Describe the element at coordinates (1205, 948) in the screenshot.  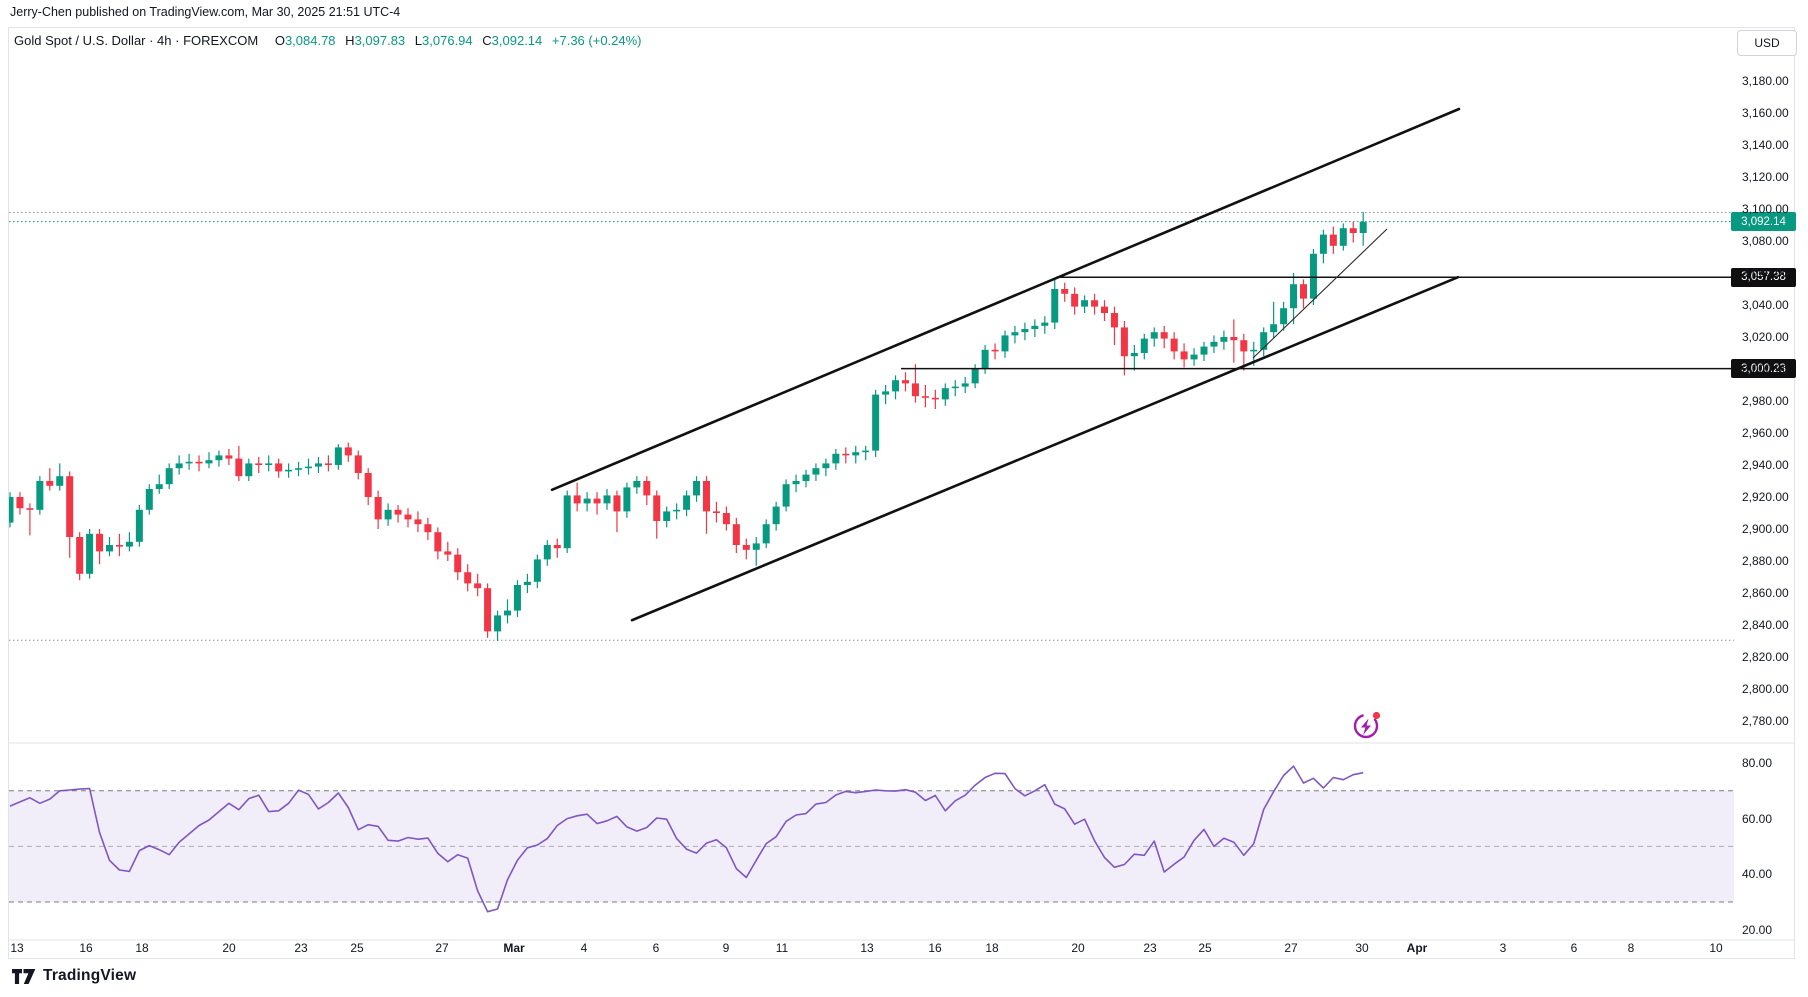
I see `time-tick-label: 25` at that location.